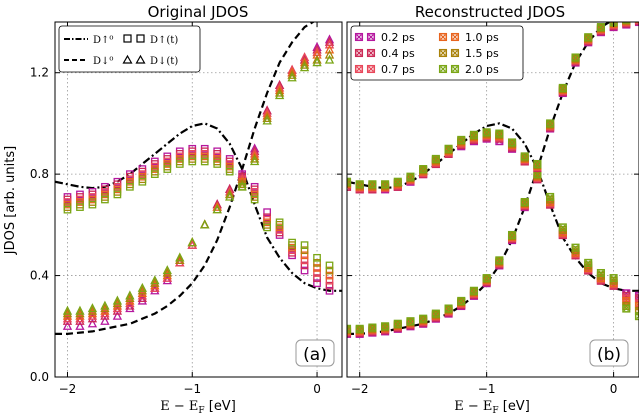 This screenshot has height=419, width=639. Describe the element at coordinates (398, 53) in the screenshot. I see `legend-label: 0.4 ps` at that location.